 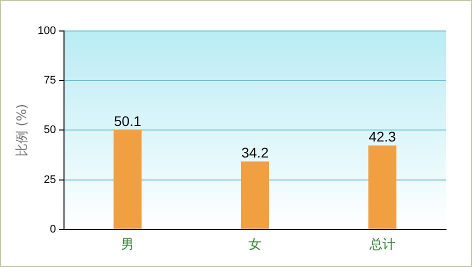 I want to click on data-label: 34.2, so click(x=255, y=152).